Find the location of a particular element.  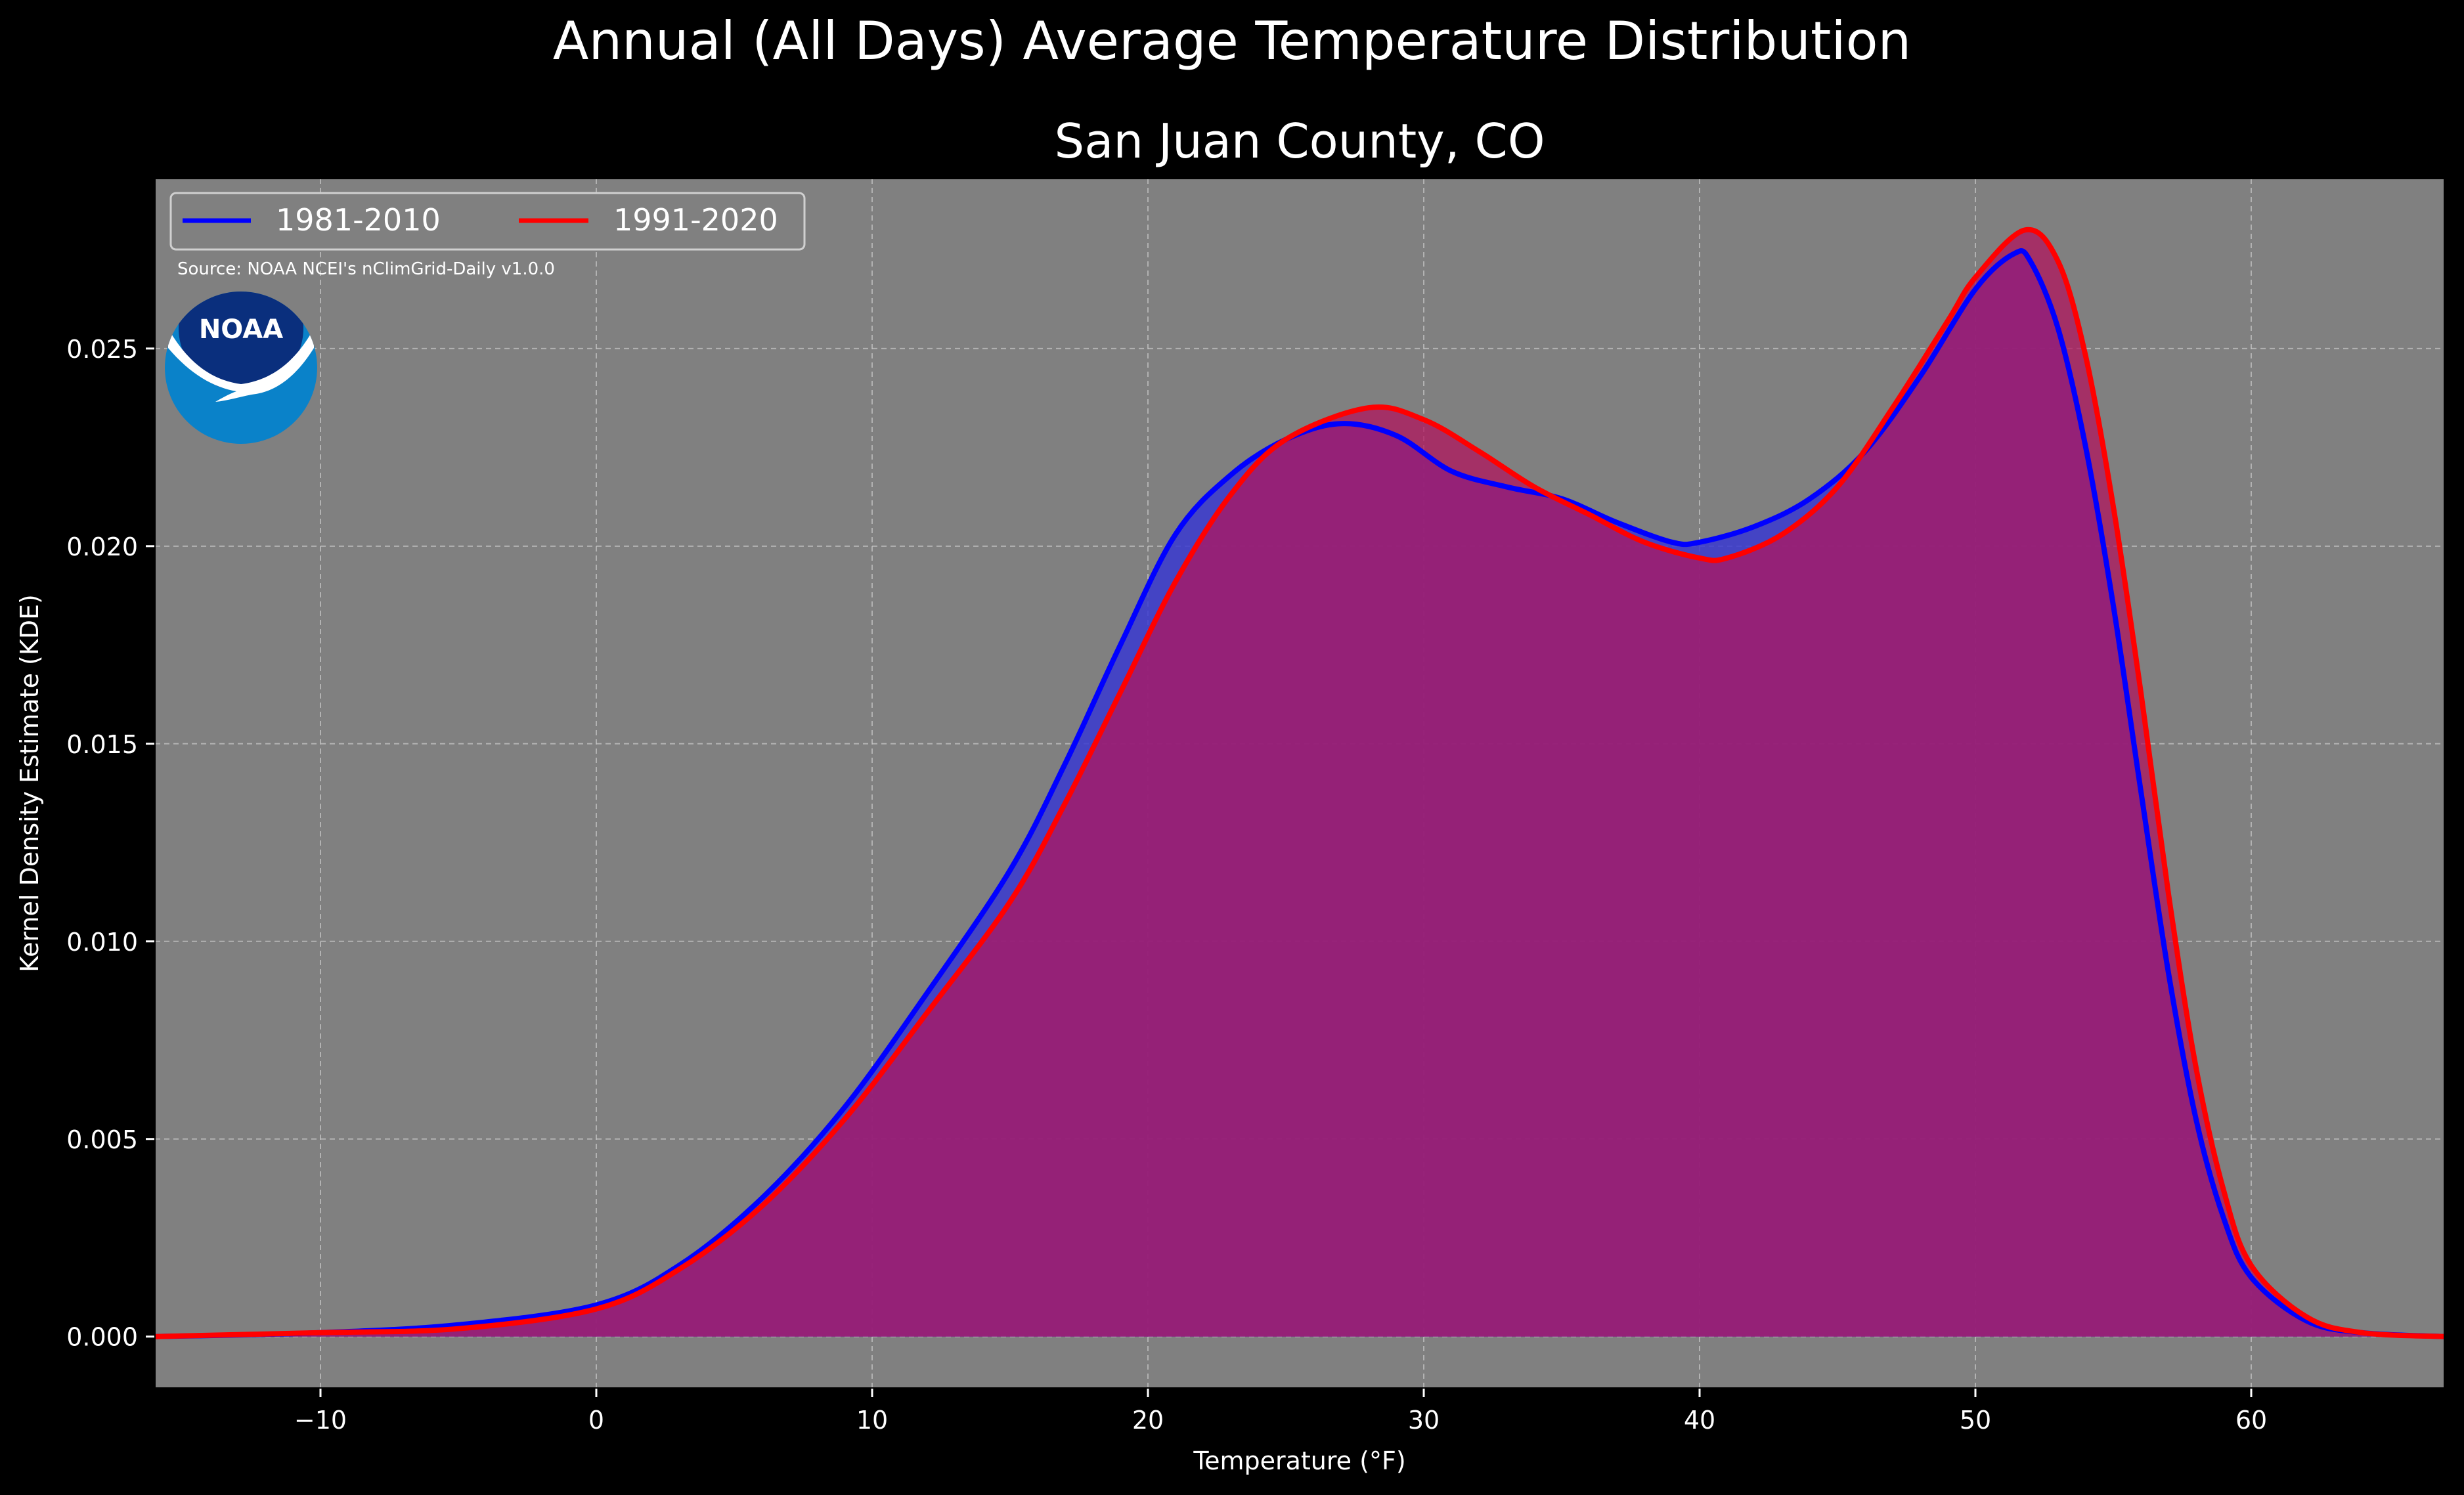

y-tick-label: 0.020 is located at coordinates (102, 546).